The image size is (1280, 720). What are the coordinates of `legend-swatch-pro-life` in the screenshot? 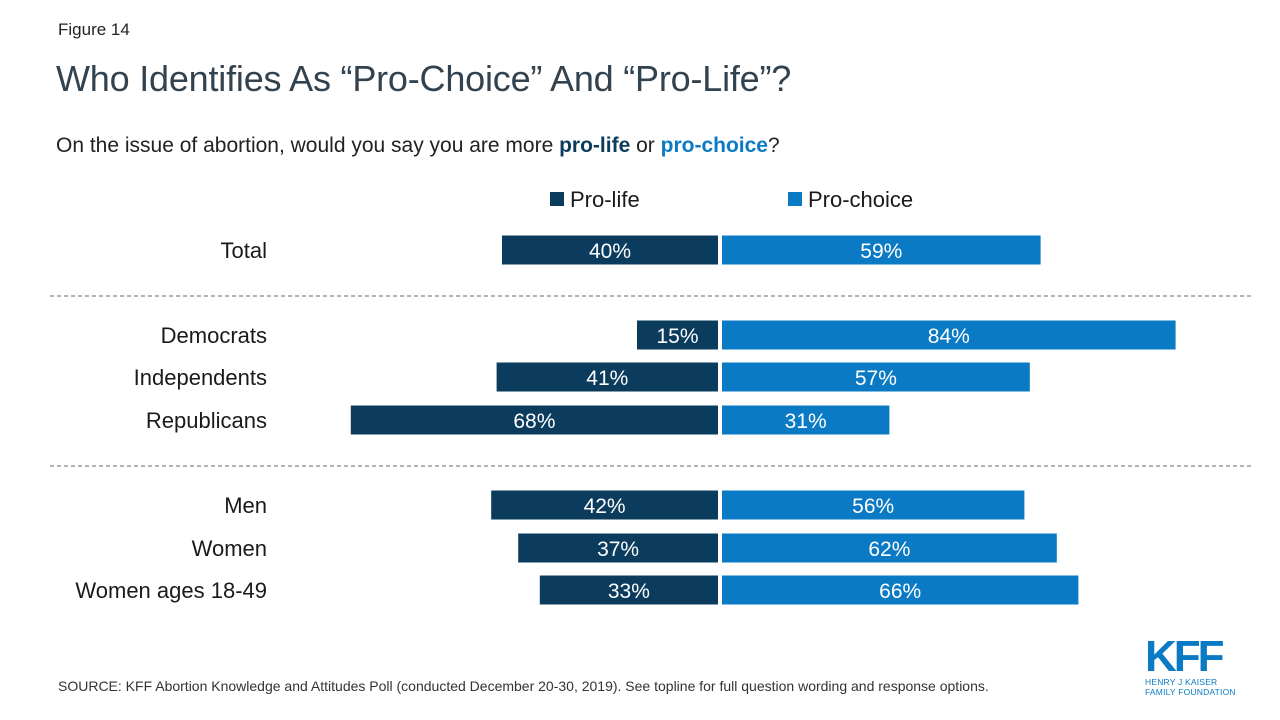 It's located at (557, 199).